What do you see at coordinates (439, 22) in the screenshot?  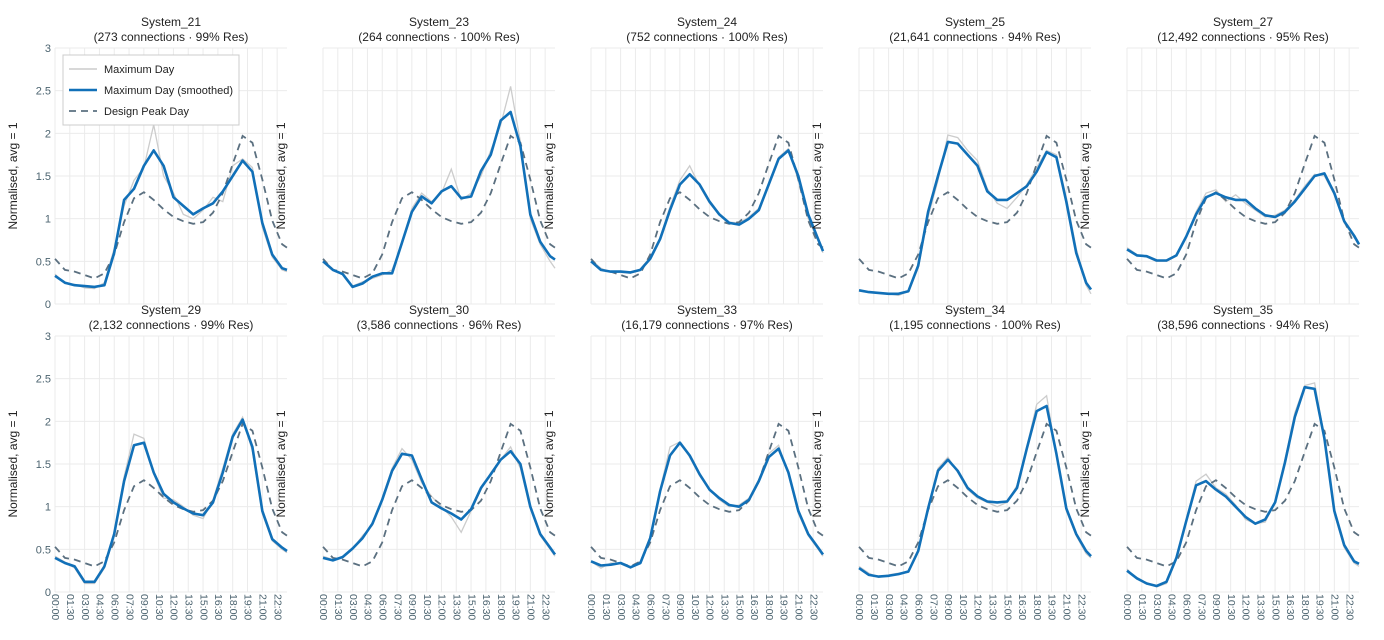 I see `panel-title: System_23` at bounding box center [439, 22].